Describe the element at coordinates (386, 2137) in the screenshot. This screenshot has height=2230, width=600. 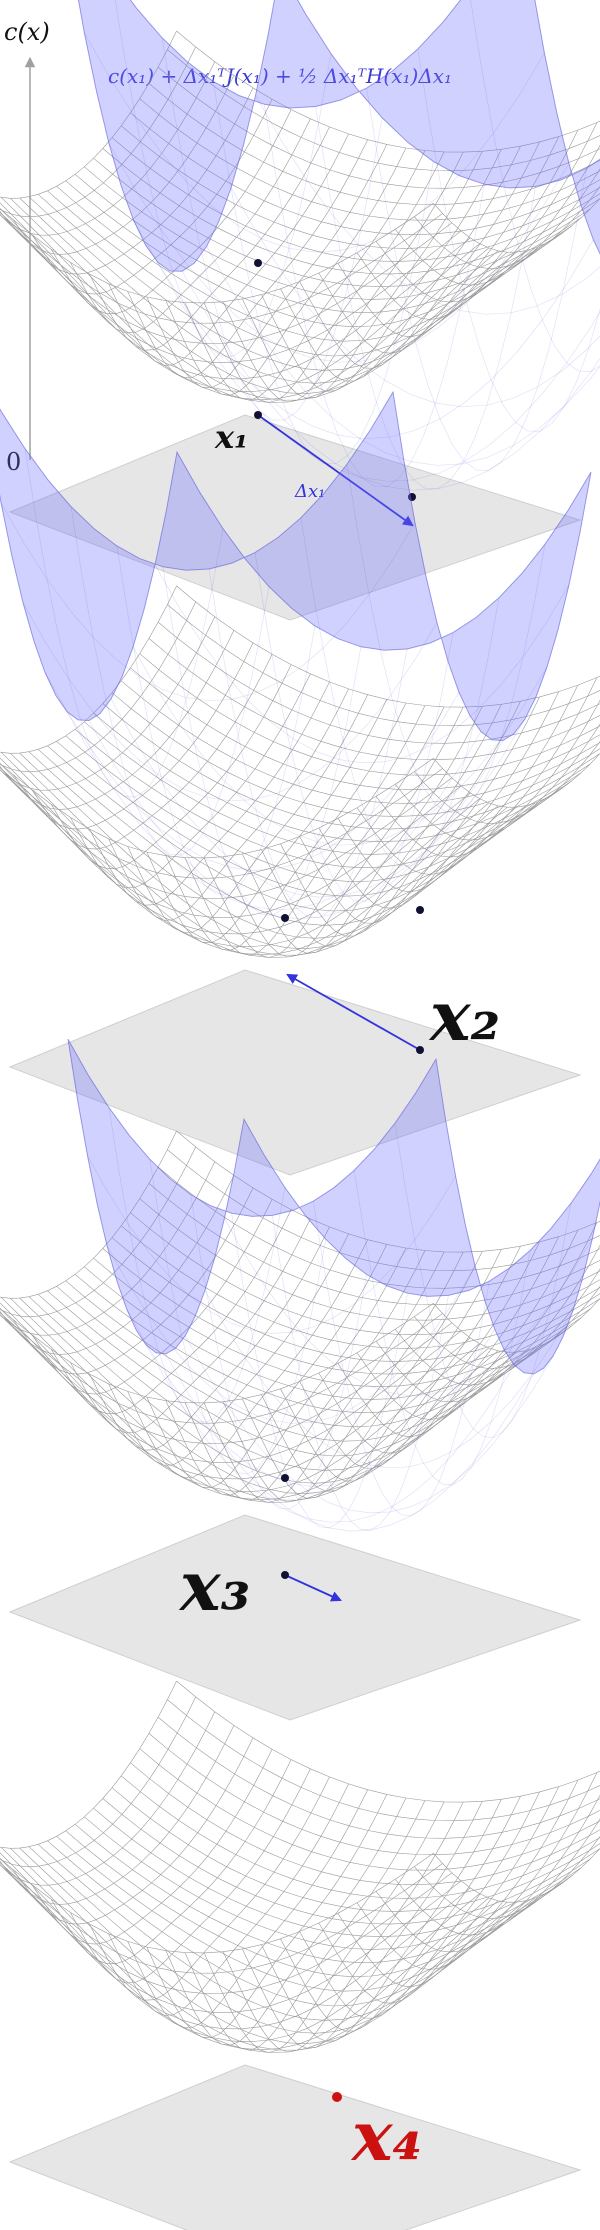
I see `iterate-label: x₄` at that location.